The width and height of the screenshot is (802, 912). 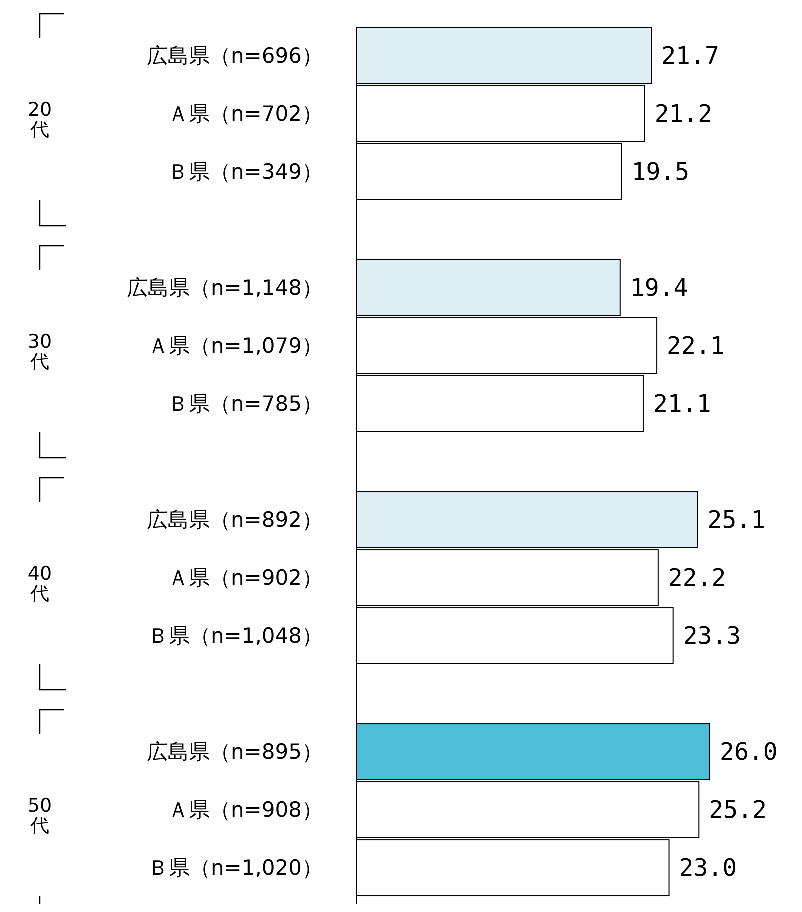 What do you see at coordinates (40, 816) in the screenshot?
I see `text: 50代` at bounding box center [40, 816].